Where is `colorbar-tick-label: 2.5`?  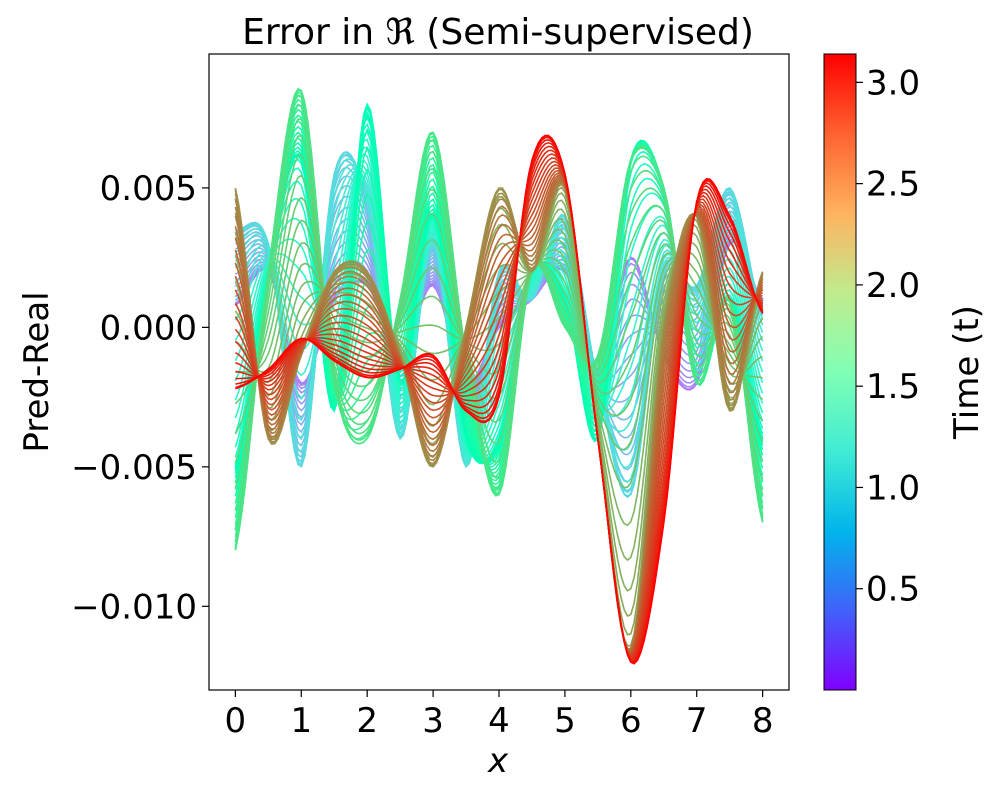
colorbar-tick-label: 2.5 is located at coordinates (893, 185).